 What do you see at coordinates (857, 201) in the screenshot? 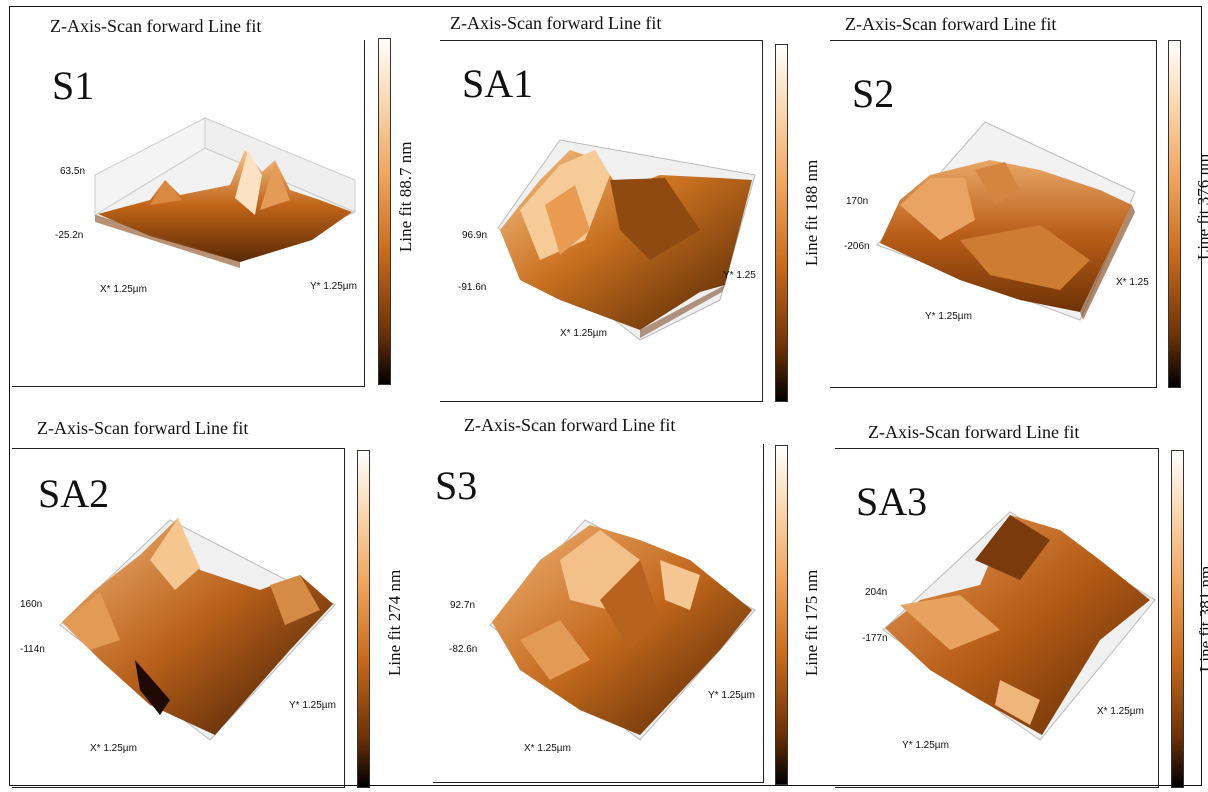
I see `z-max-tick: 170n` at bounding box center [857, 201].